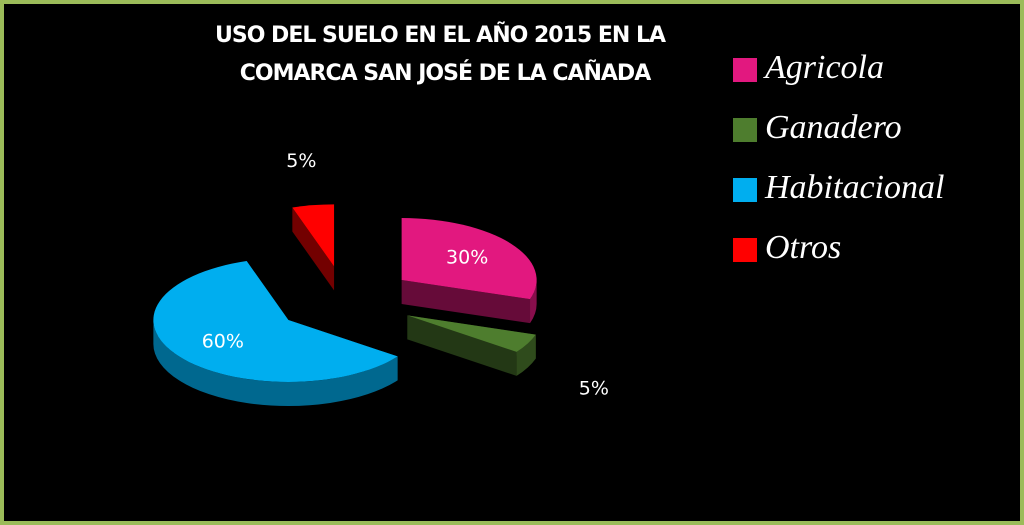 Image resolution: width=1024 pixels, height=525 pixels. What do you see at coordinates (440, 35) in the screenshot?
I see `chart-title: USO DEL SUELO EN EL AÑO 2015 EN LA` at bounding box center [440, 35].